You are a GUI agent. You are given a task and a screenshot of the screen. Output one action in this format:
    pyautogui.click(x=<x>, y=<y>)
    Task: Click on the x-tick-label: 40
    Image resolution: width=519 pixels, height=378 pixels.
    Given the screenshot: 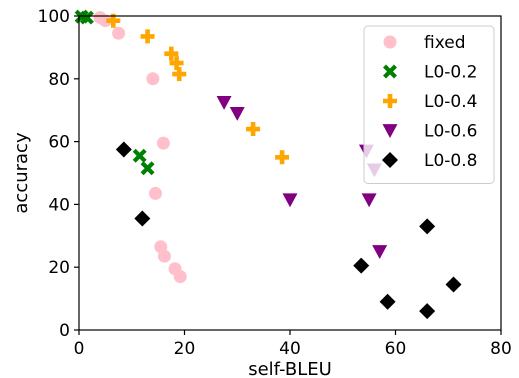 What is the action you would take?
    pyautogui.click(x=290, y=349)
    